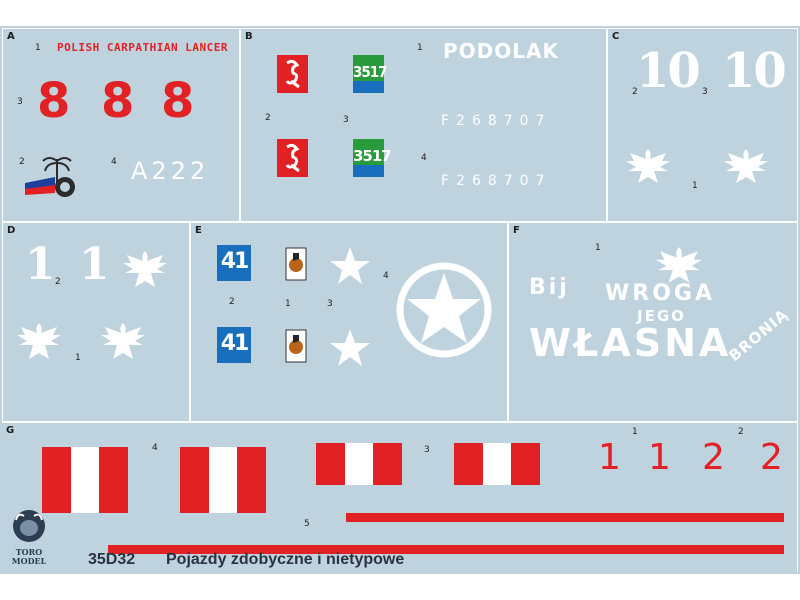  What do you see at coordinates (50, 177) in the screenshot?
I see `lancer-palm-emblem-icon` at bounding box center [50, 177].